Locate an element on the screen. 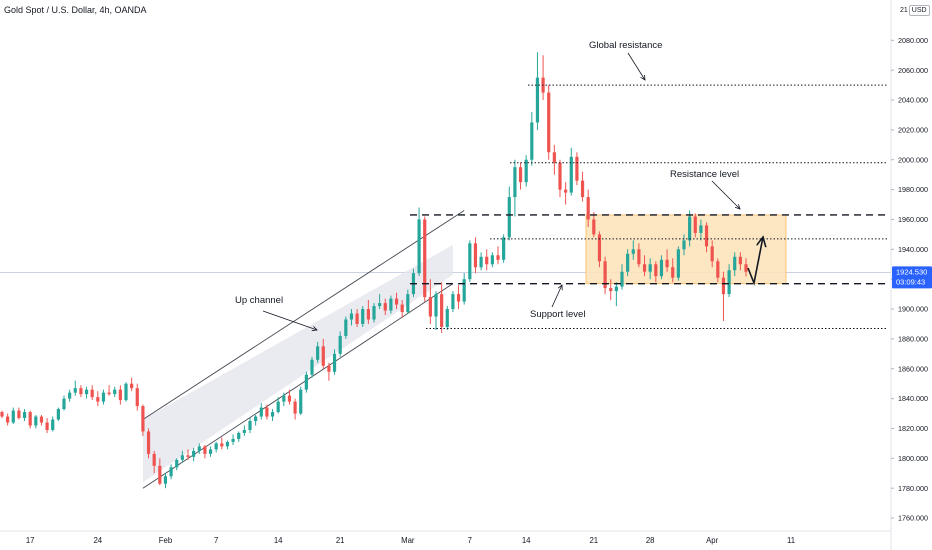 The height and width of the screenshot is (550, 932). price-tag-countdown: 03:09:43 is located at coordinates (910, 281).